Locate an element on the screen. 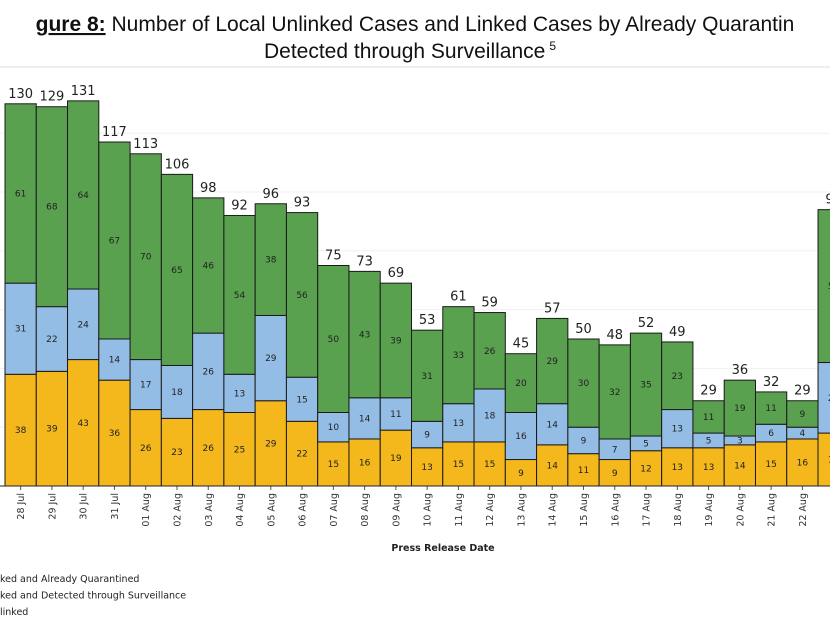 The image size is (830, 622). segment-label: 33 is located at coordinates (458, 356).